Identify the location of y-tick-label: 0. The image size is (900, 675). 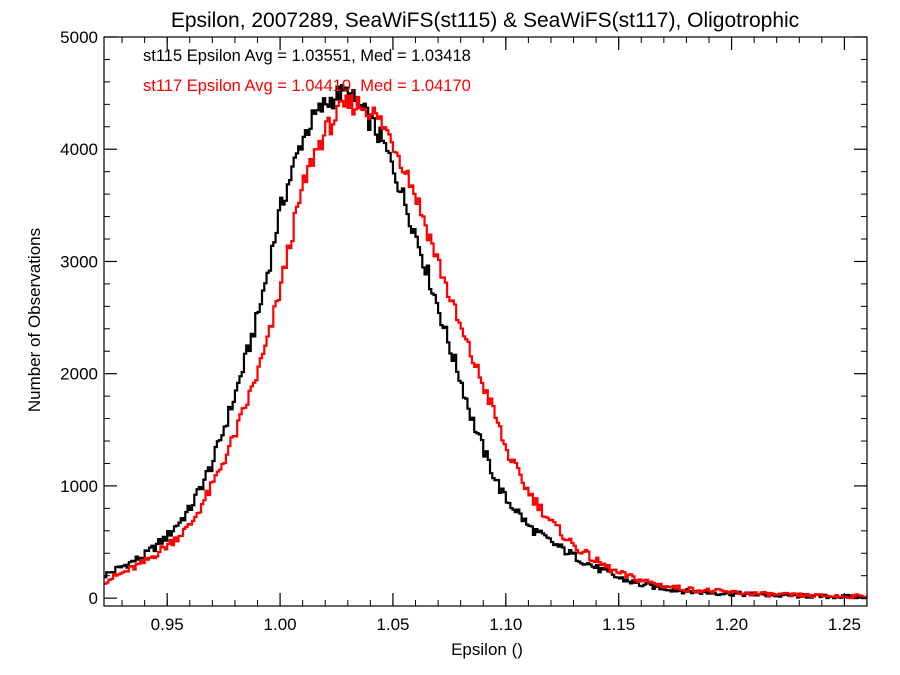
(93, 598).